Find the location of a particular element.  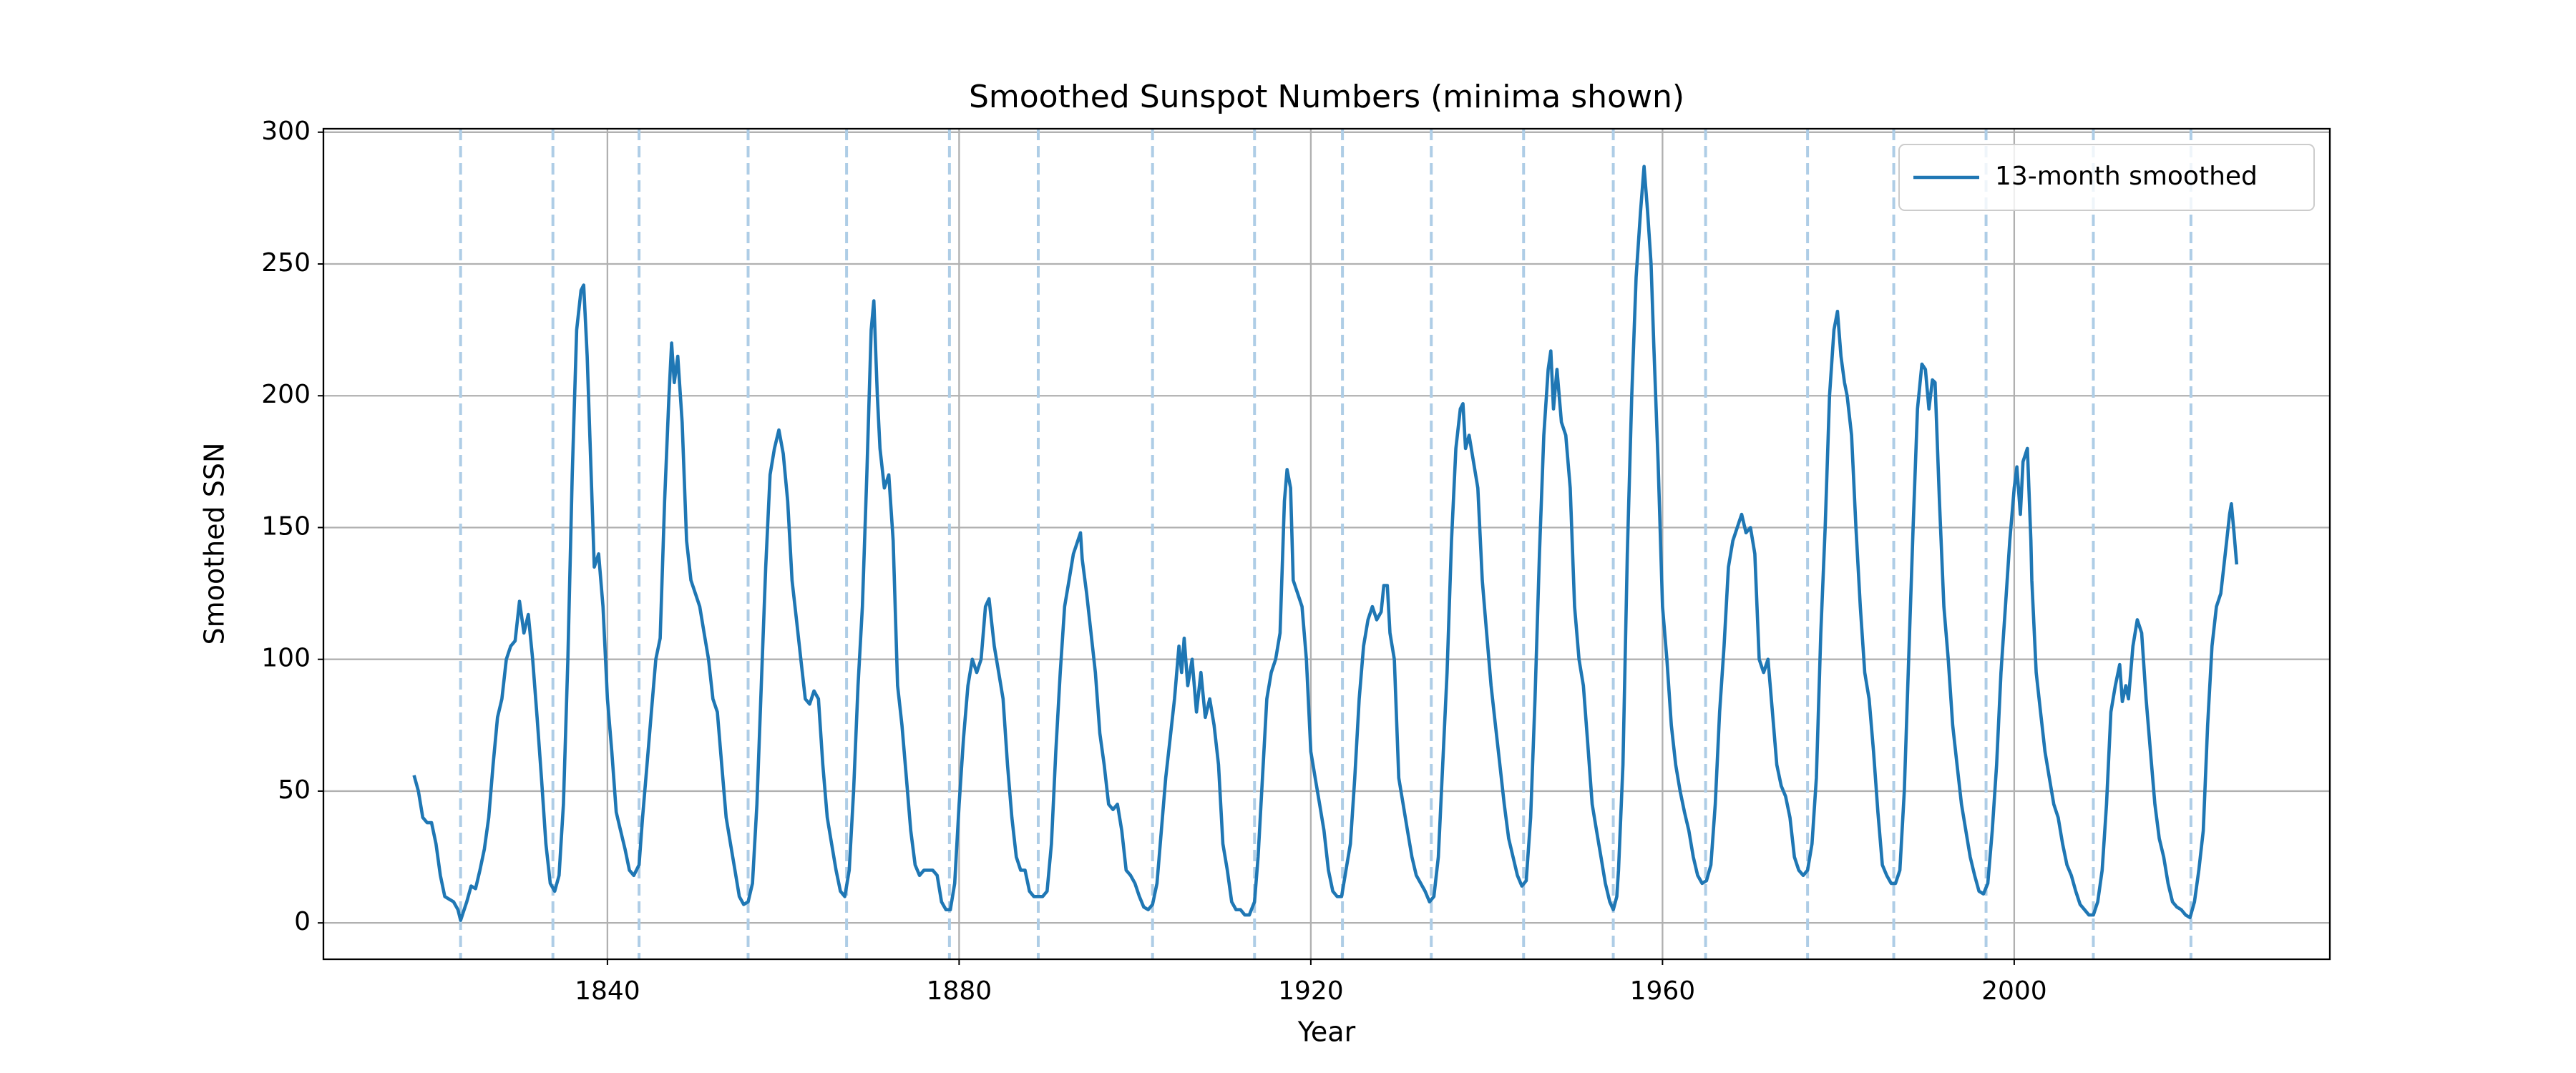

y-tick-label: 0 is located at coordinates (302, 921).